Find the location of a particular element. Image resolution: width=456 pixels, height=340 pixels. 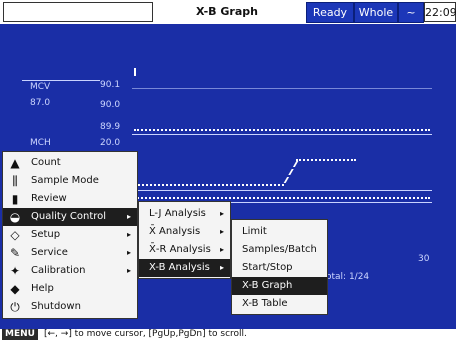

calibration-icon: ✦ is located at coordinates (15, 271).